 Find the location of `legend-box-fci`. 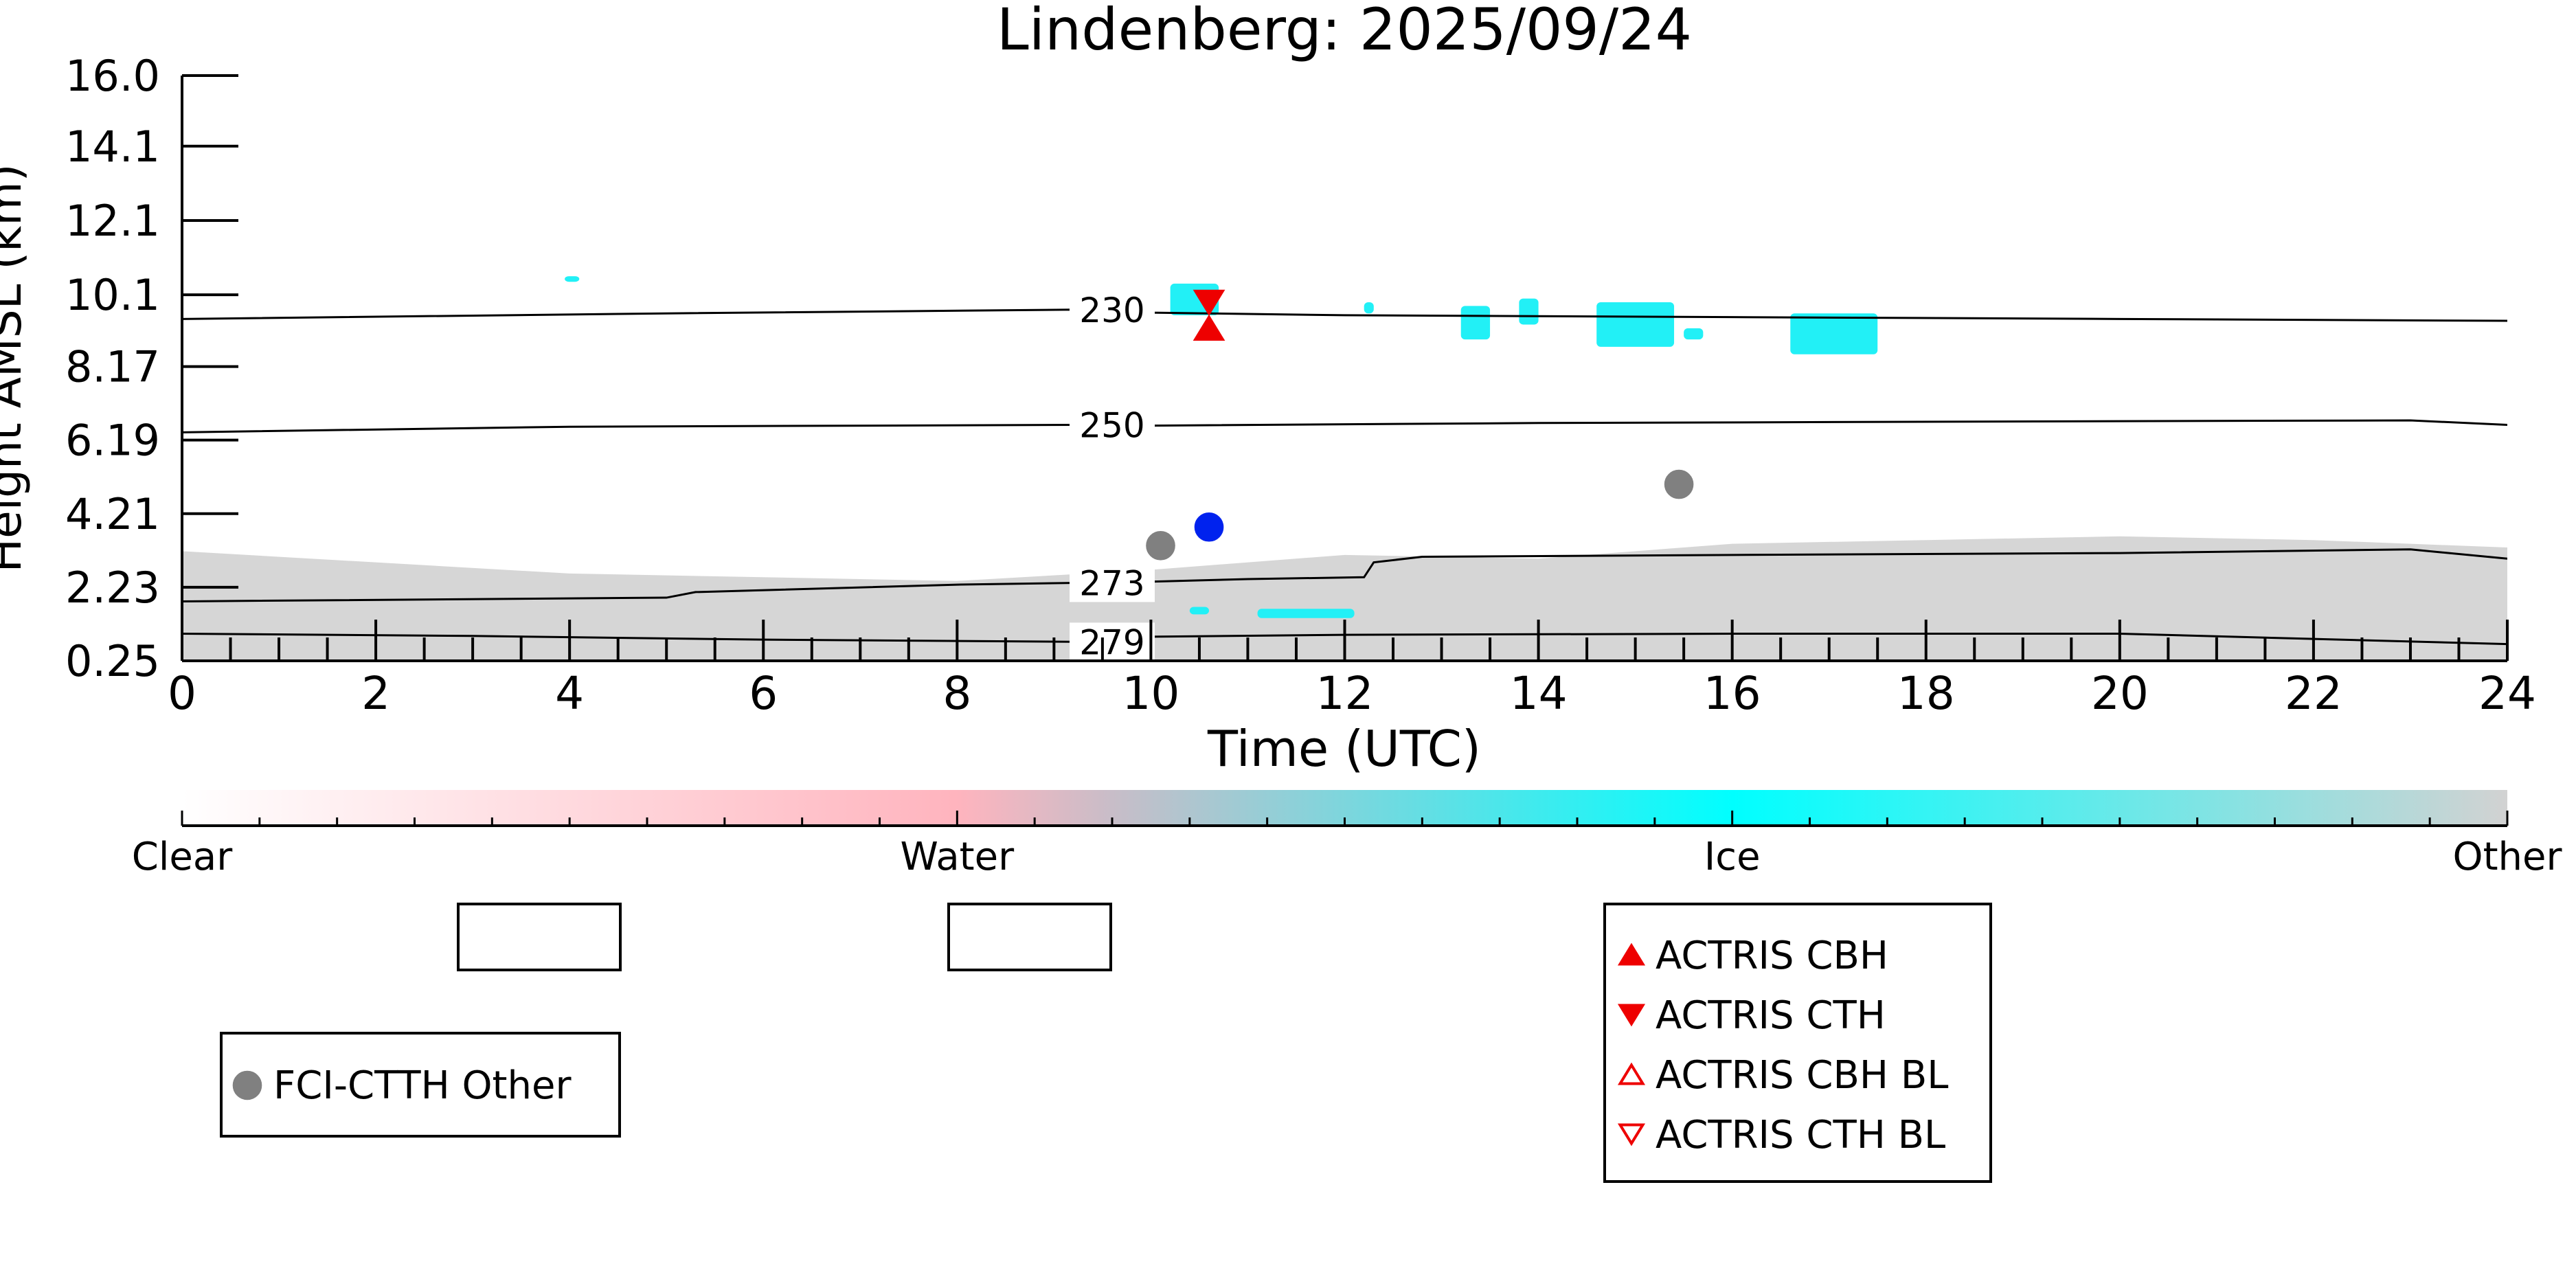

legend-box-fci is located at coordinates (420, 1085).